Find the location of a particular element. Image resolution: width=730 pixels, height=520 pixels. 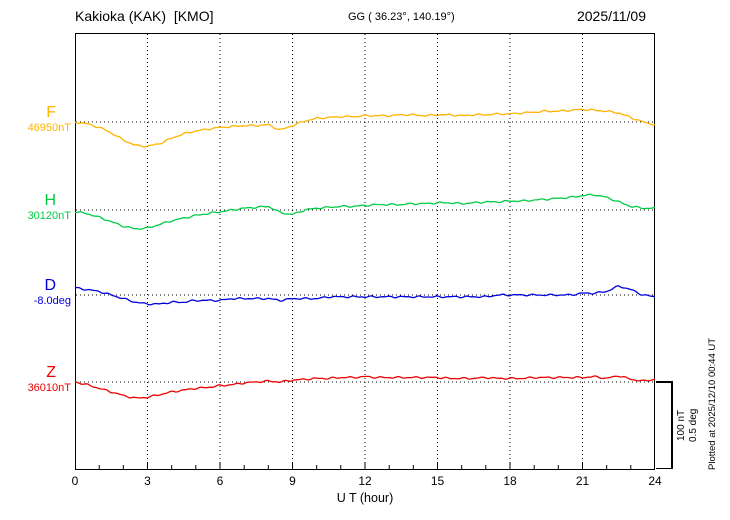

trace-label-F: F 46950nT is located at coordinates (36, 119).